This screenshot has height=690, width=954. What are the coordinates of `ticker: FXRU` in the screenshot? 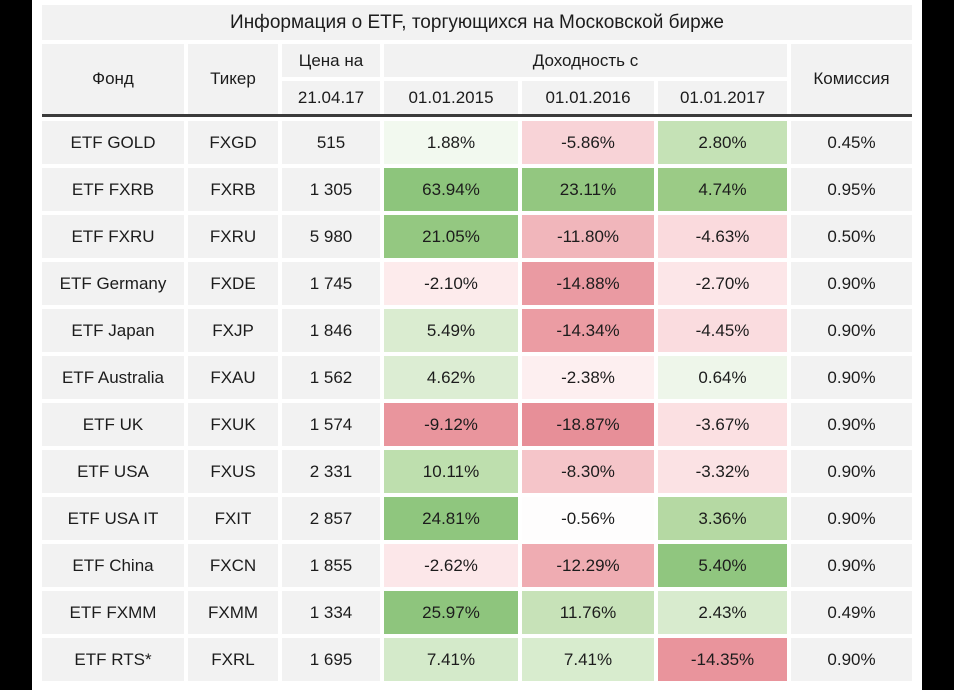 It's located at (233, 236).